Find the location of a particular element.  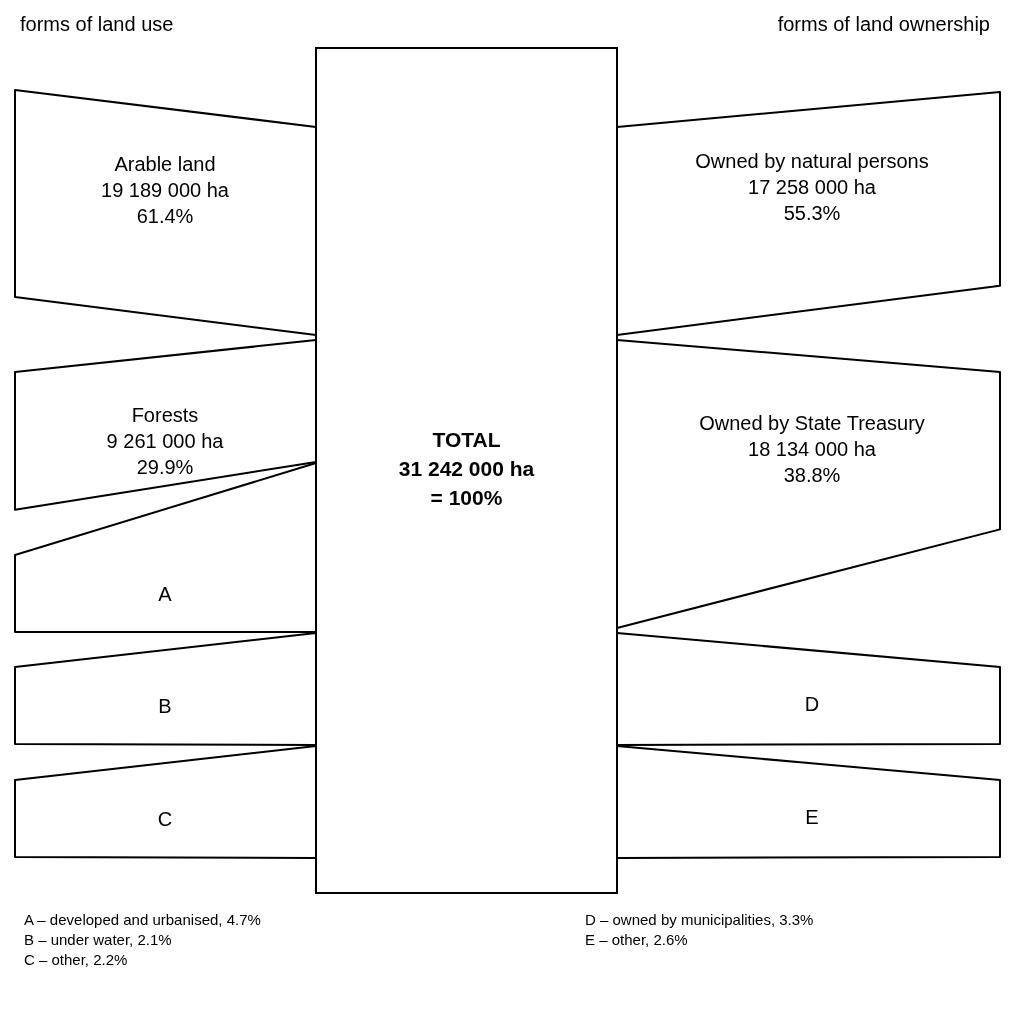

category-label: Forests is located at coordinates (165, 414).